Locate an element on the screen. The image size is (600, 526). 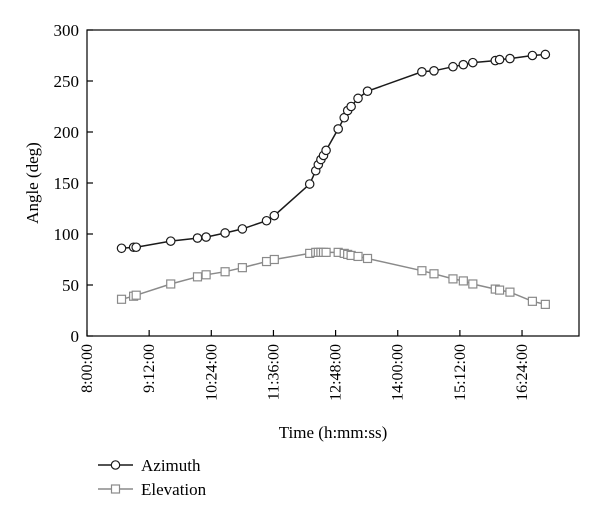
x-tick-label: 10:24:00 is located at coordinates (211, 372).